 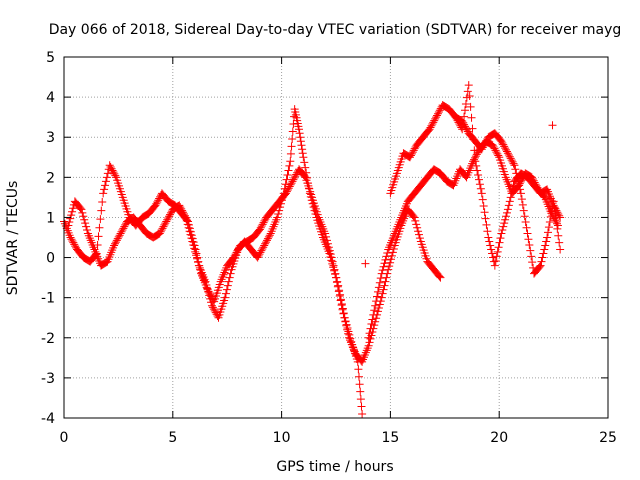 I want to click on y-tick-label: 3, so click(x=50, y=138).